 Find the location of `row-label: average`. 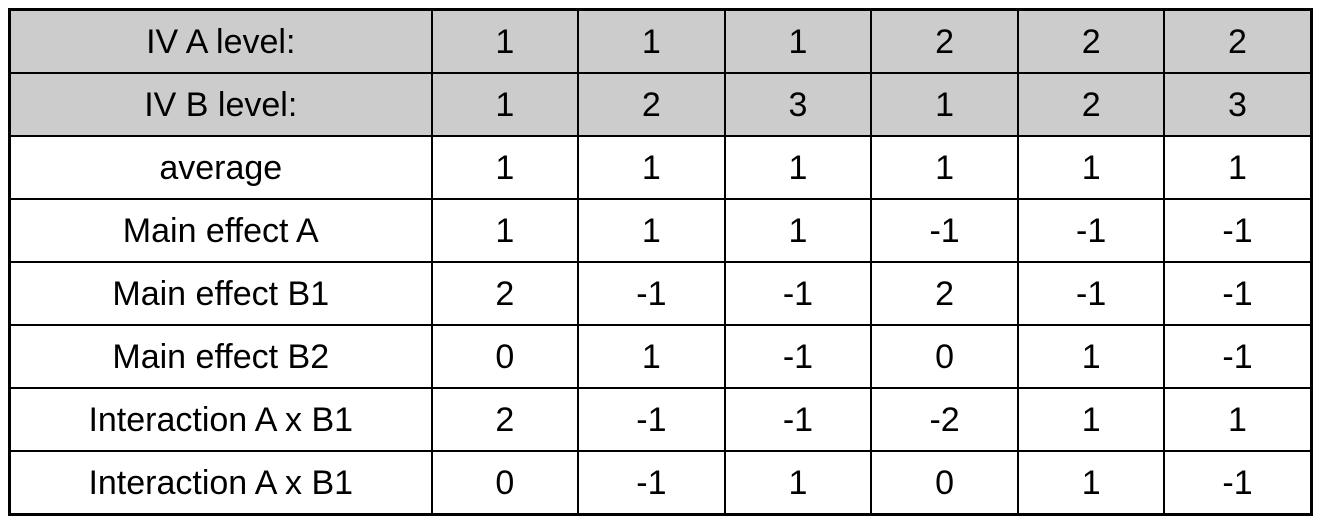

row-label: average is located at coordinates (220, 167).